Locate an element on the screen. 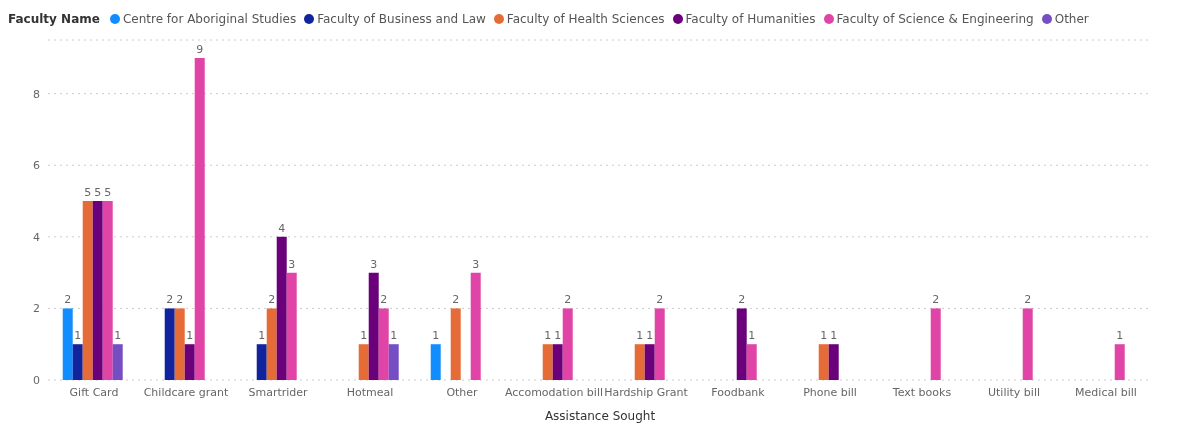 This screenshot has height=427, width=1180. x-tick-label: Hardship Grant is located at coordinates (646, 392).